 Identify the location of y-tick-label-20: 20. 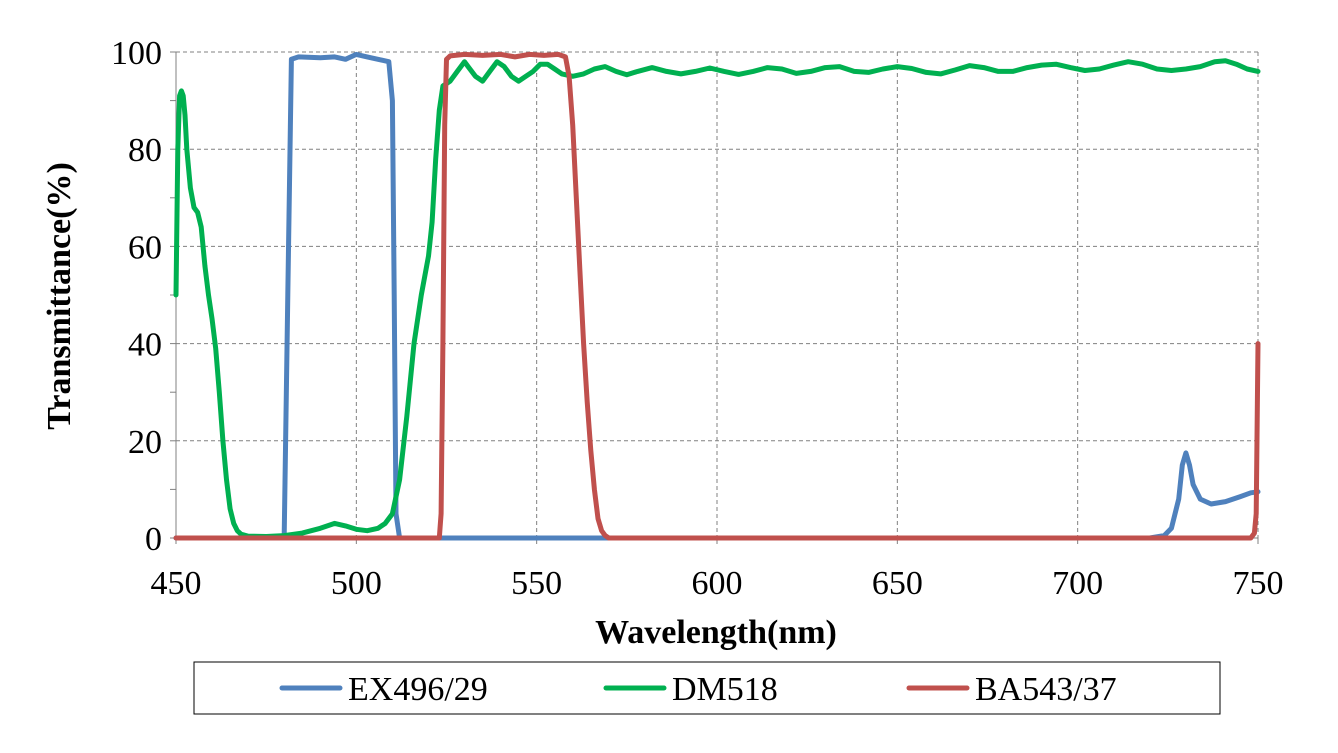
(145, 442).